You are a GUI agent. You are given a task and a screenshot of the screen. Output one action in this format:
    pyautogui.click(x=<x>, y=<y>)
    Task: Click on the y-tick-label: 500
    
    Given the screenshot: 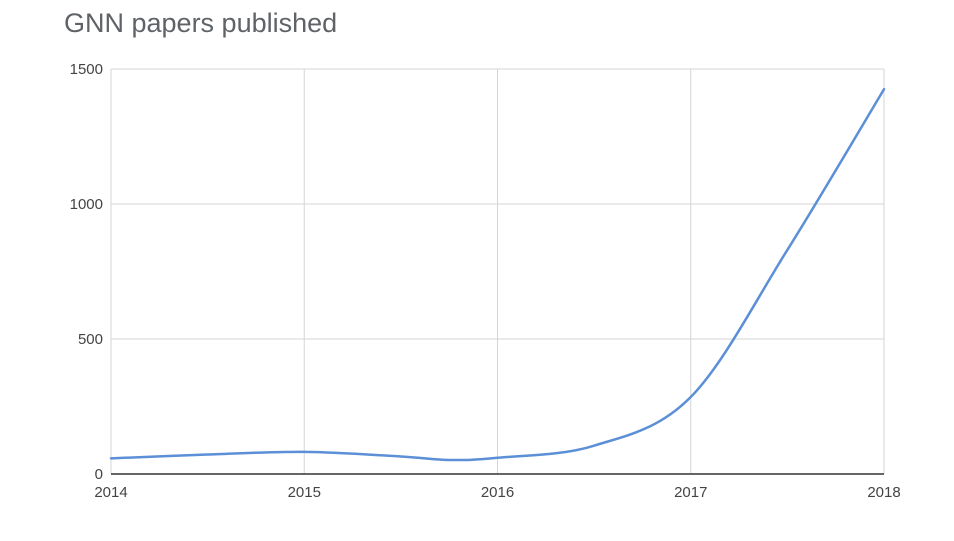 What is the action you would take?
    pyautogui.click(x=90, y=339)
    